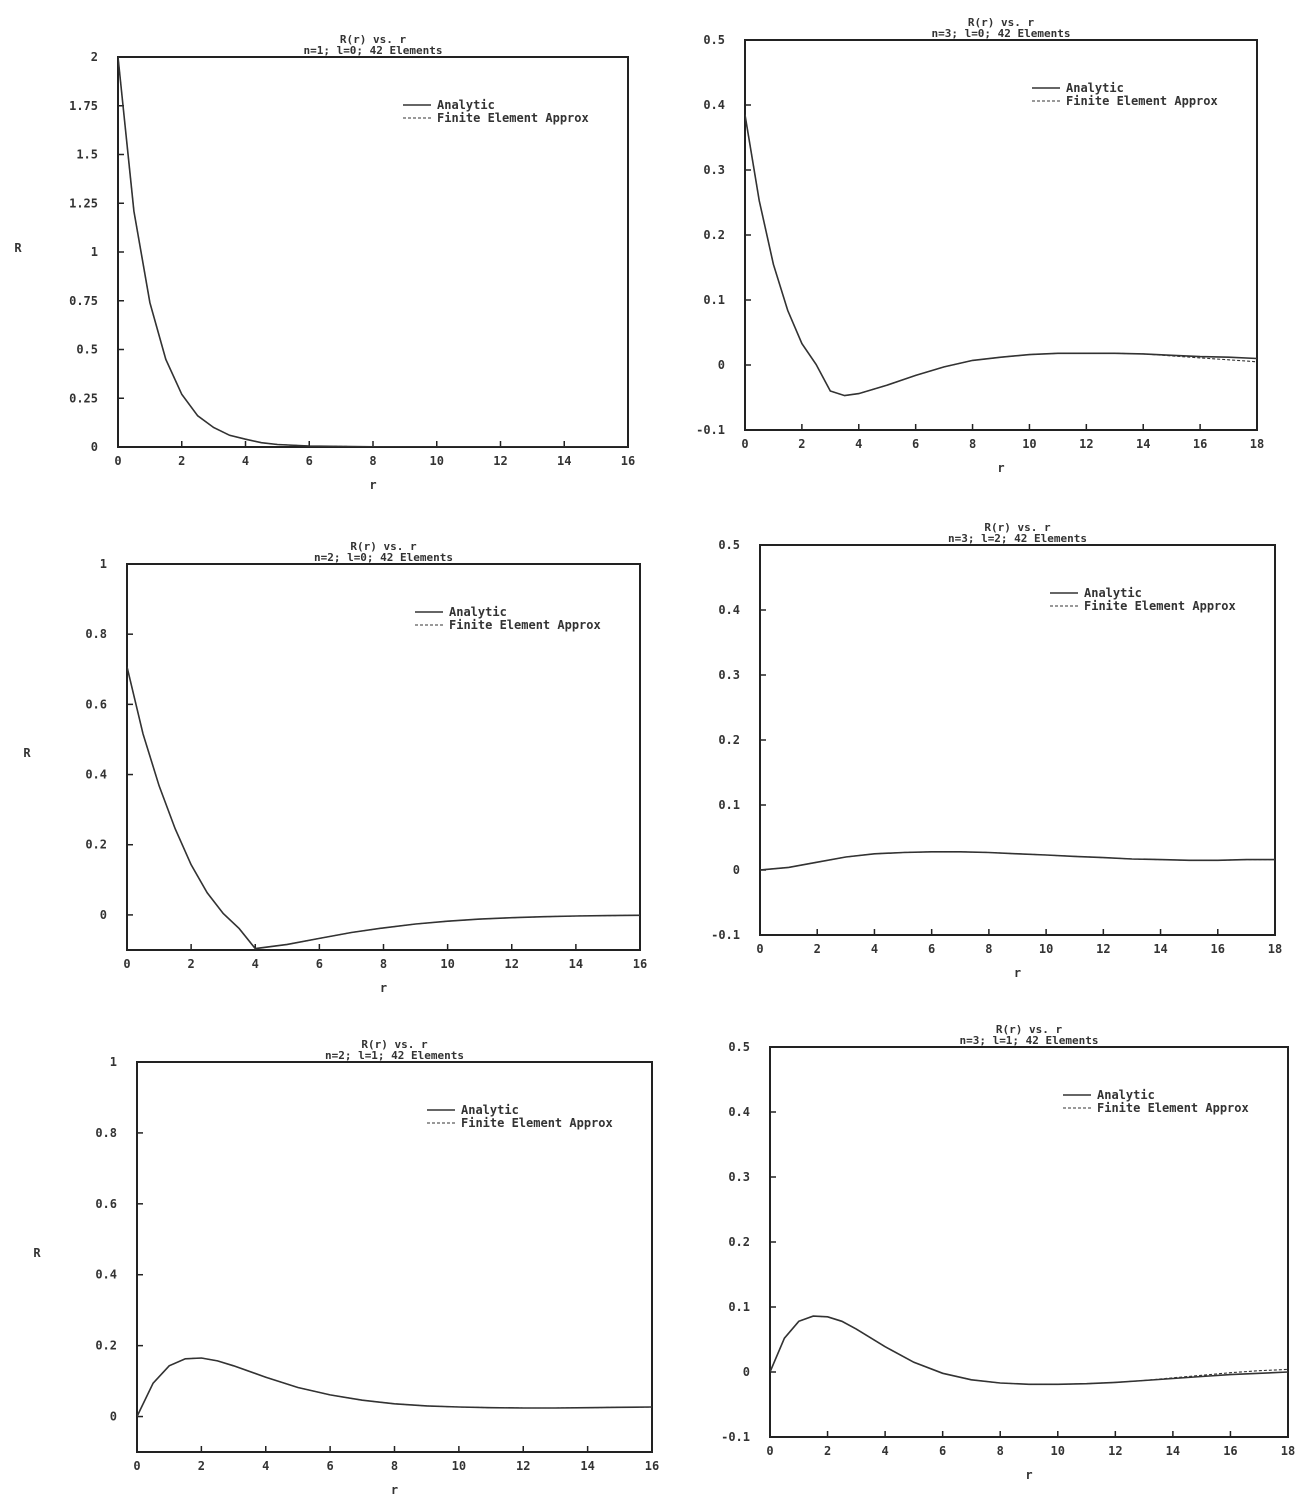 Image resolution: width=1307 pixels, height=1512 pixels. Describe the element at coordinates (1000, 33) in the screenshot. I see `chart-subtitle: n=3; l=0; 42 Elements` at that location.